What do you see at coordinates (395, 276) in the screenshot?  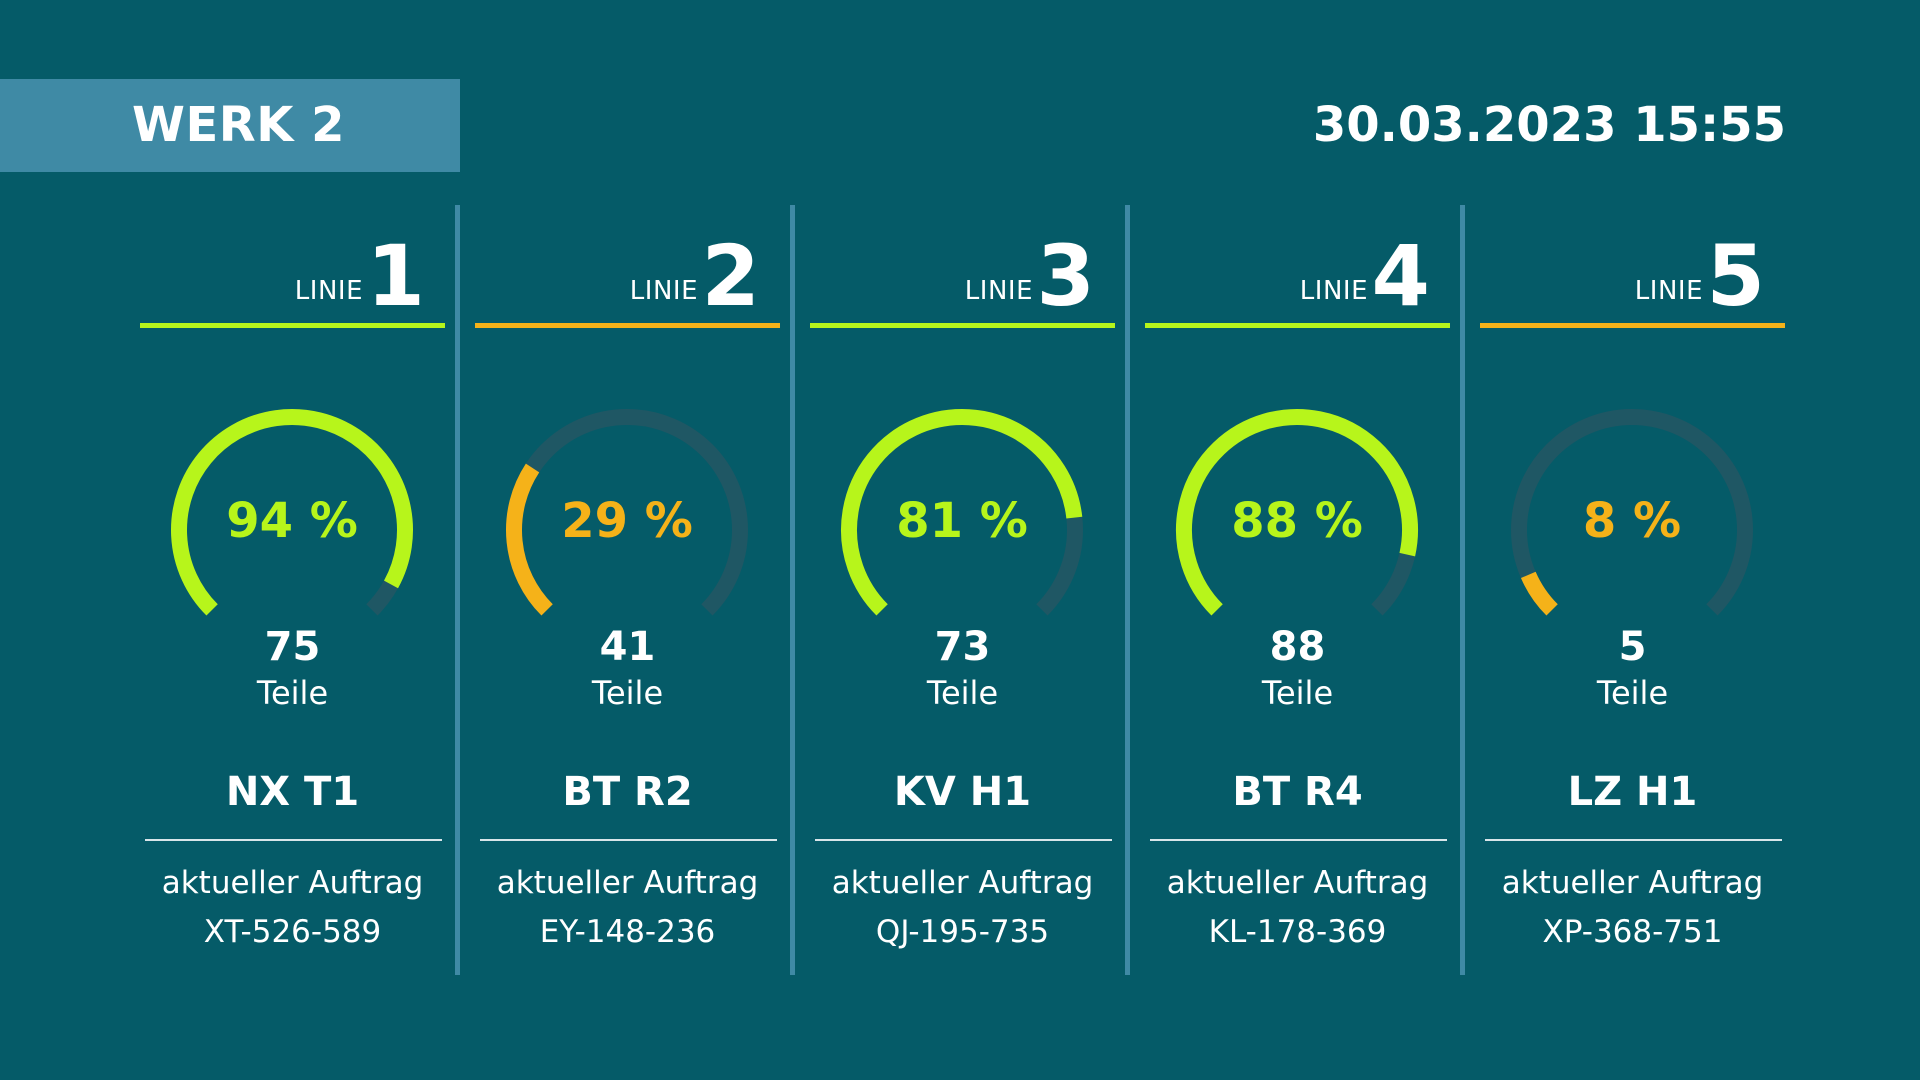 I see `line-number: 1` at bounding box center [395, 276].